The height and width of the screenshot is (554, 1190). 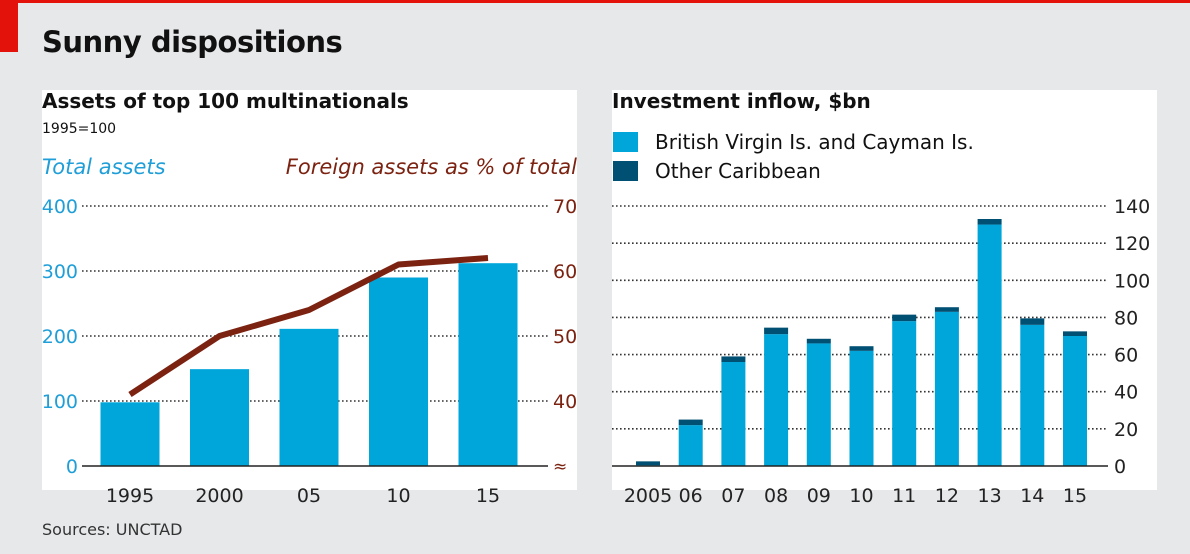 What do you see at coordinates (565, 402) in the screenshot?
I see `right-y-tick-label: 40` at bounding box center [565, 402].